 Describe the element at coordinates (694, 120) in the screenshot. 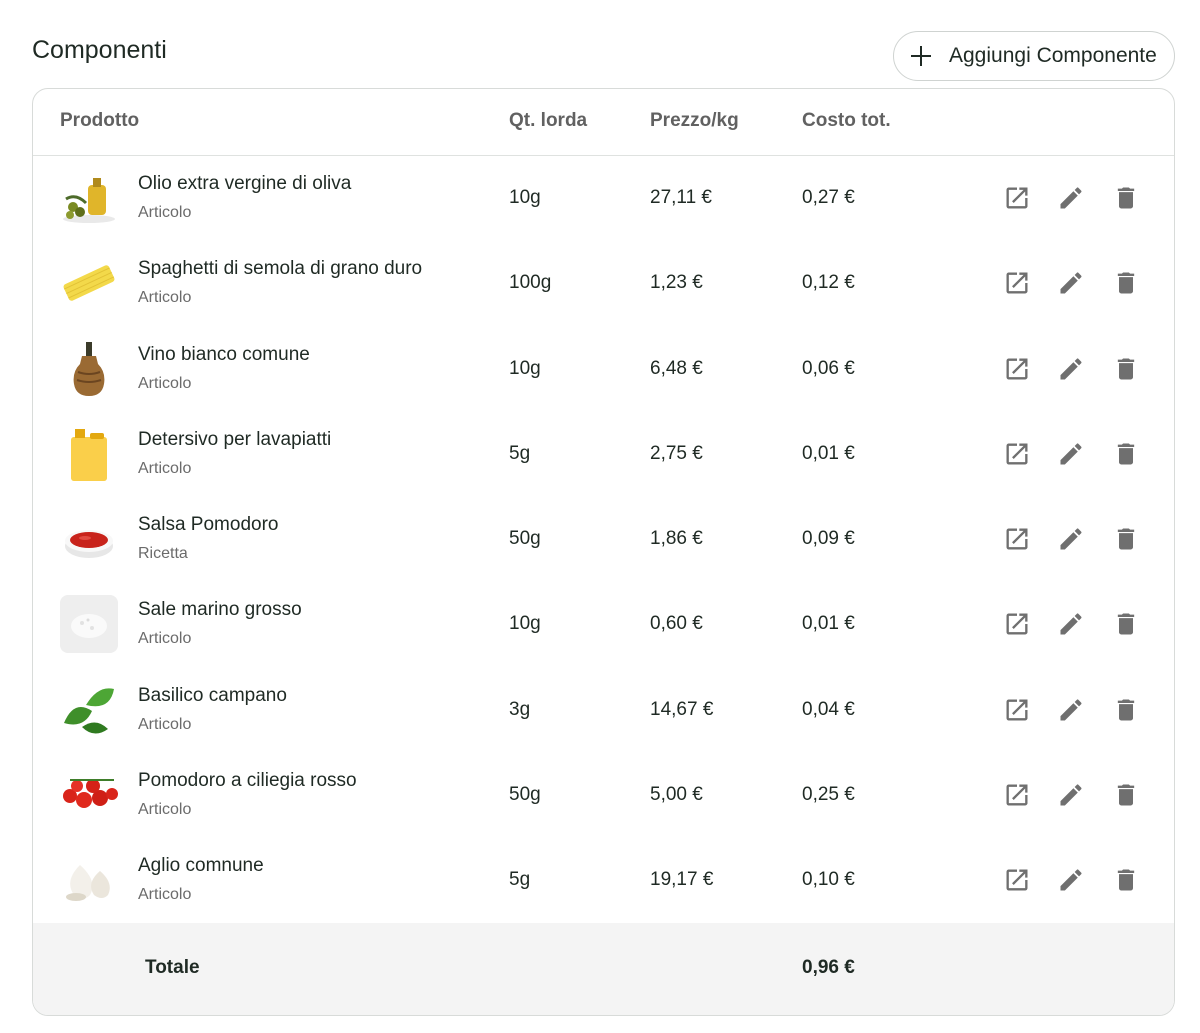

I see `header-price: Prezzo/kg` at that location.